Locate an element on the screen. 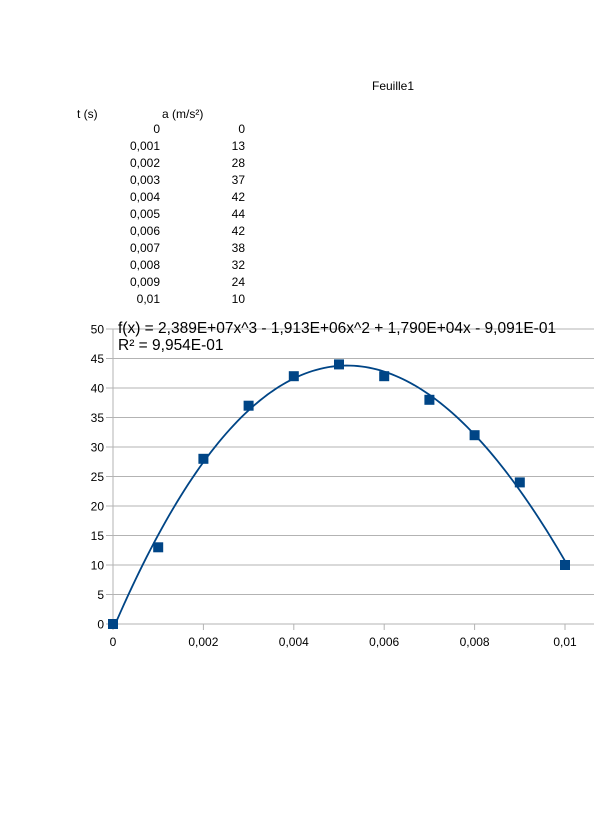  cell-t: 0,001 is located at coordinates (144, 146).